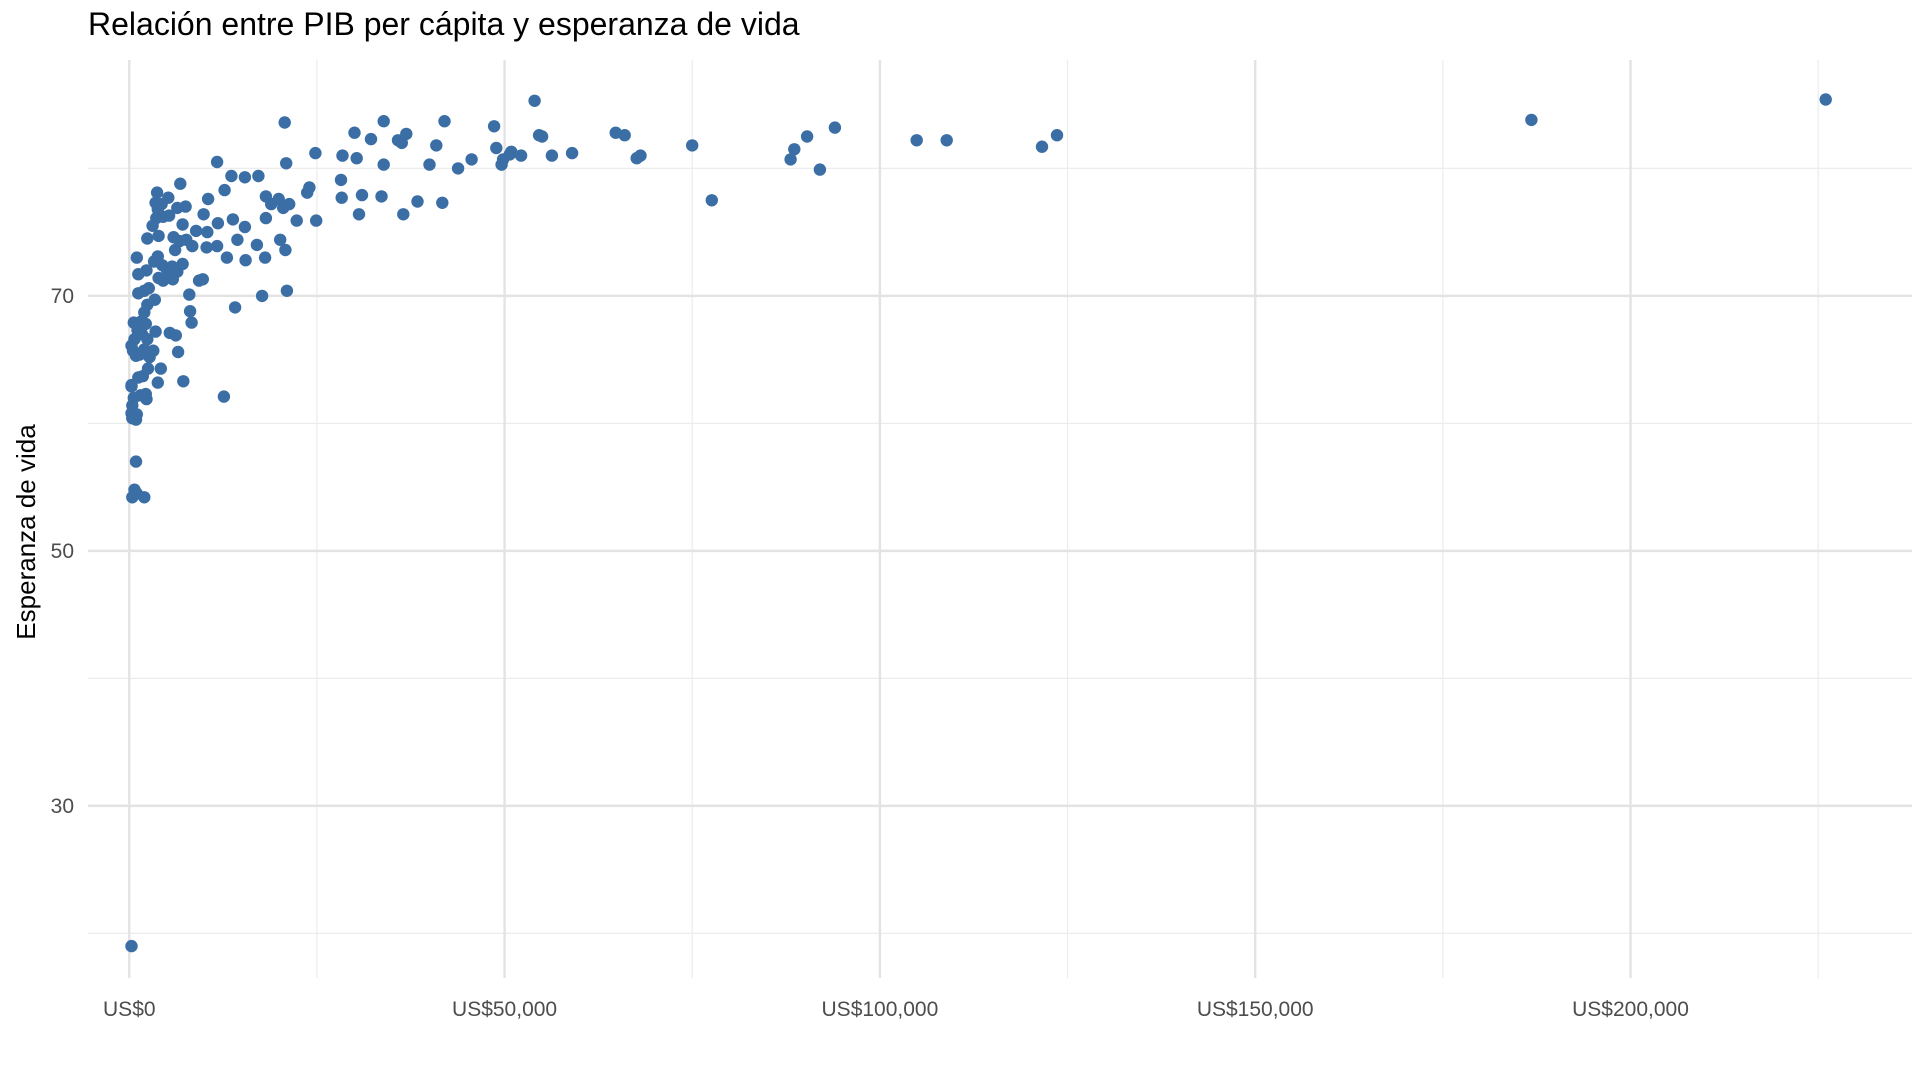 This screenshot has width=1920, height=1080. I want to click on x-tick-label: US$150,000, so click(1255, 1009).